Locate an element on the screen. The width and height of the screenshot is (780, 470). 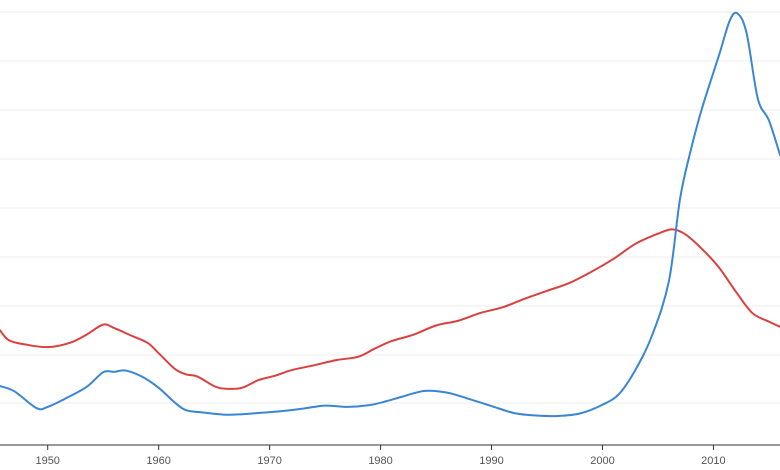
x-tick-label-1950: 1950 is located at coordinates (47, 461).